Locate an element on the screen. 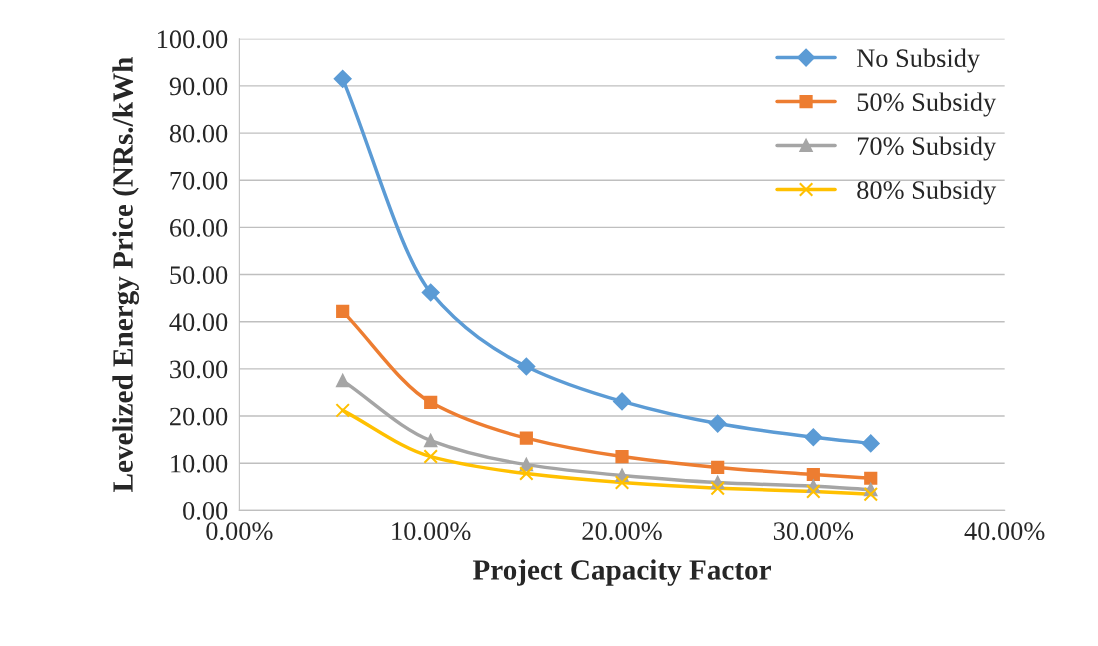  x-tick-label: 0.00% is located at coordinates (239, 531).